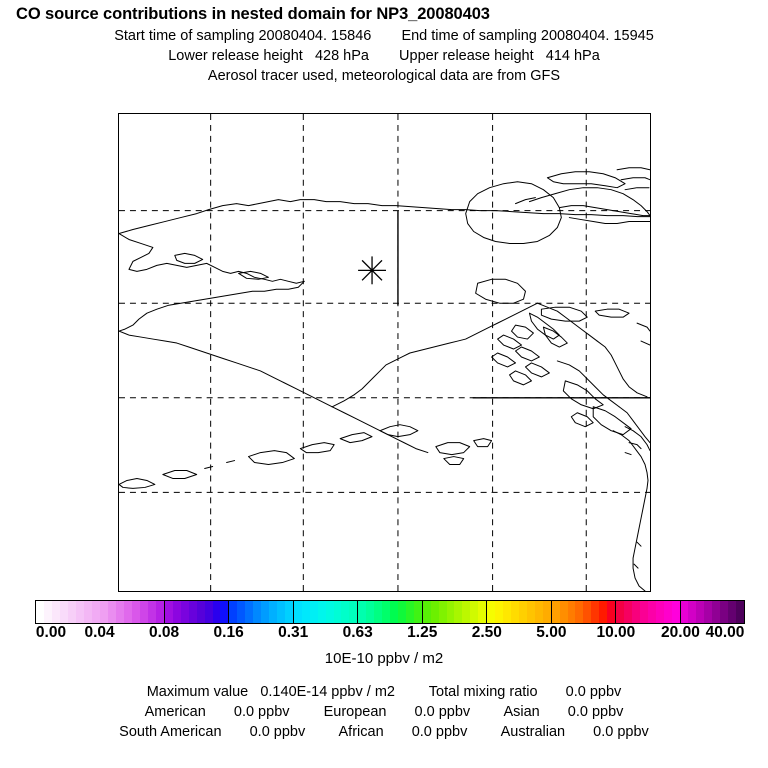  What do you see at coordinates (235, 56) in the screenshot?
I see `lower-height-label: Lower release height` at bounding box center [235, 56].